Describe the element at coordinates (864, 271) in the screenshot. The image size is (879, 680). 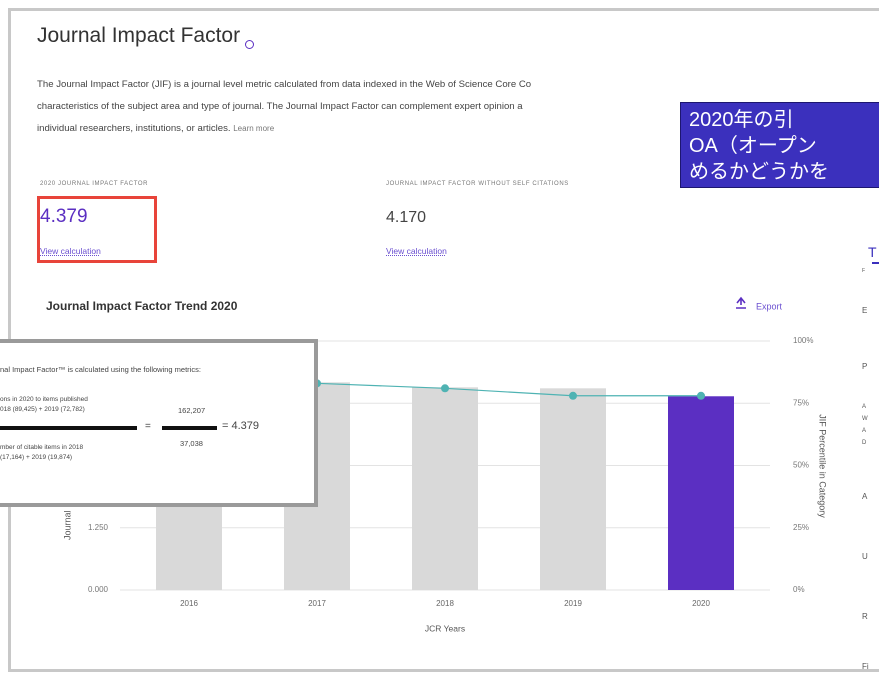
I see `side-item: F` at that location.